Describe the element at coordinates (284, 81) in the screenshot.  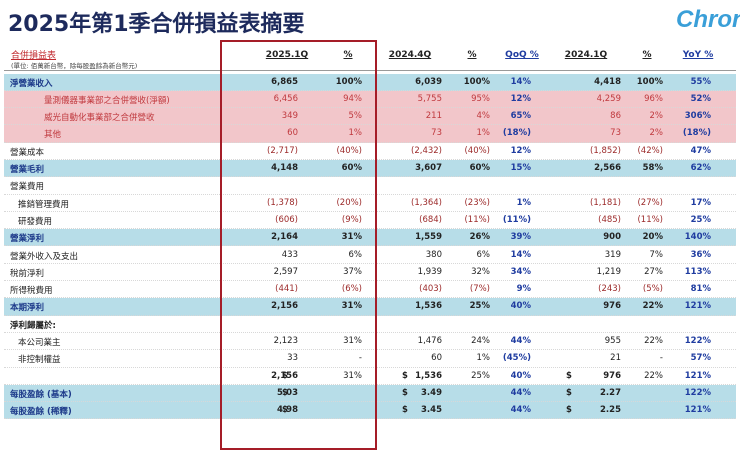
I see `table-cell: 6,865` at that location.